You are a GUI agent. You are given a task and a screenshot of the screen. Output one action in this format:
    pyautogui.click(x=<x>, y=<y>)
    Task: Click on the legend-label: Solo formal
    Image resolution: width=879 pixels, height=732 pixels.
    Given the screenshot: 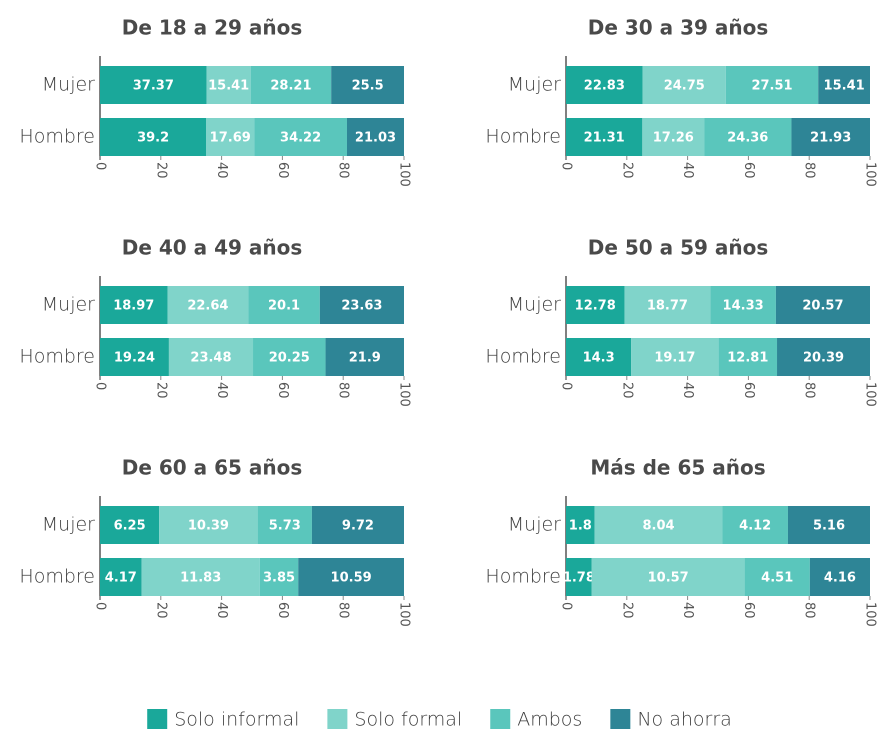 What is the action you would take?
    pyautogui.click(x=408, y=720)
    